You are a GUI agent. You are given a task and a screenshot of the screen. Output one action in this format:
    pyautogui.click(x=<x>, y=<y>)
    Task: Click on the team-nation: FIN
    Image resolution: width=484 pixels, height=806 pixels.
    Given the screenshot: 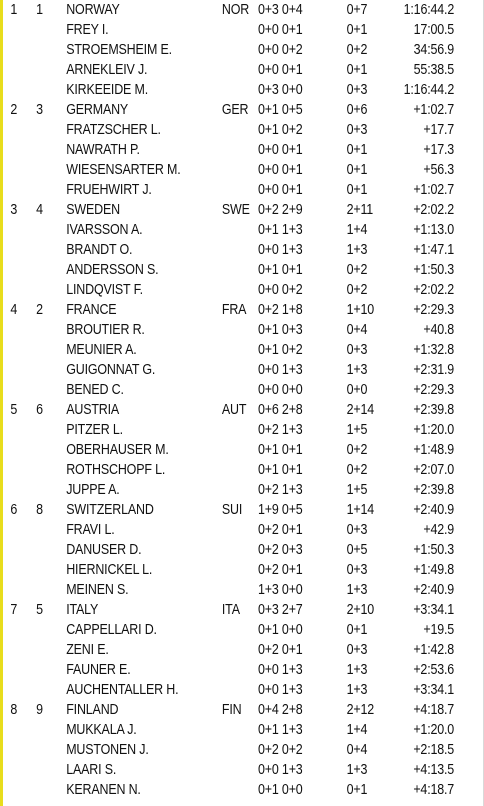 What is the action you would take?
    pyautogui.click(x=231, y=710)
    